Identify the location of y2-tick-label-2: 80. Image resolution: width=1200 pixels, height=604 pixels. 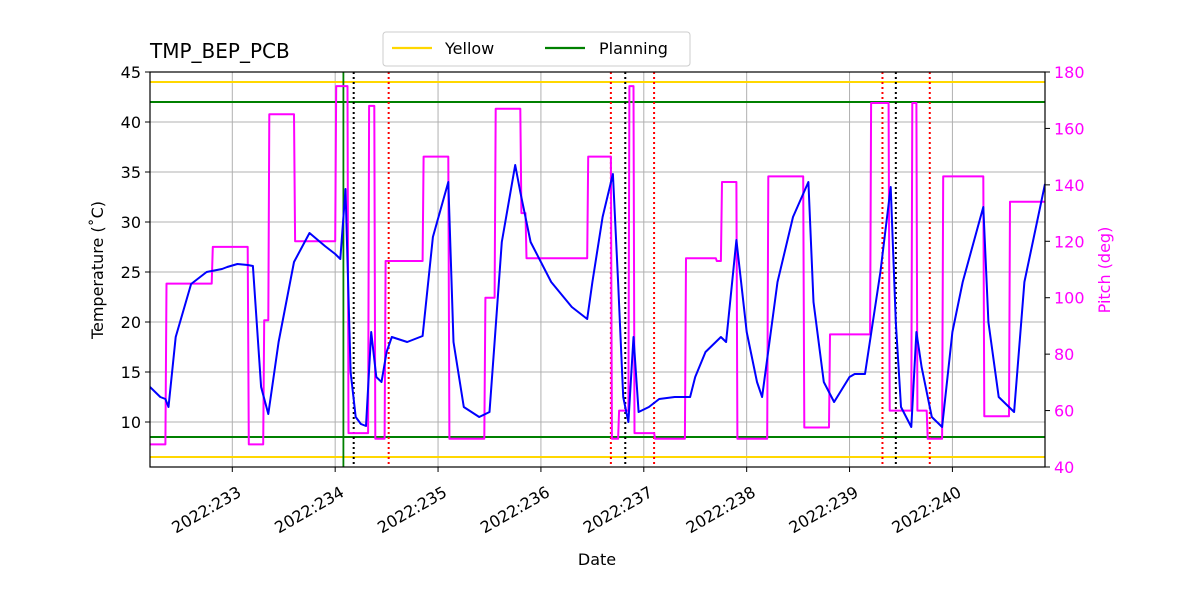
(1064, 354).